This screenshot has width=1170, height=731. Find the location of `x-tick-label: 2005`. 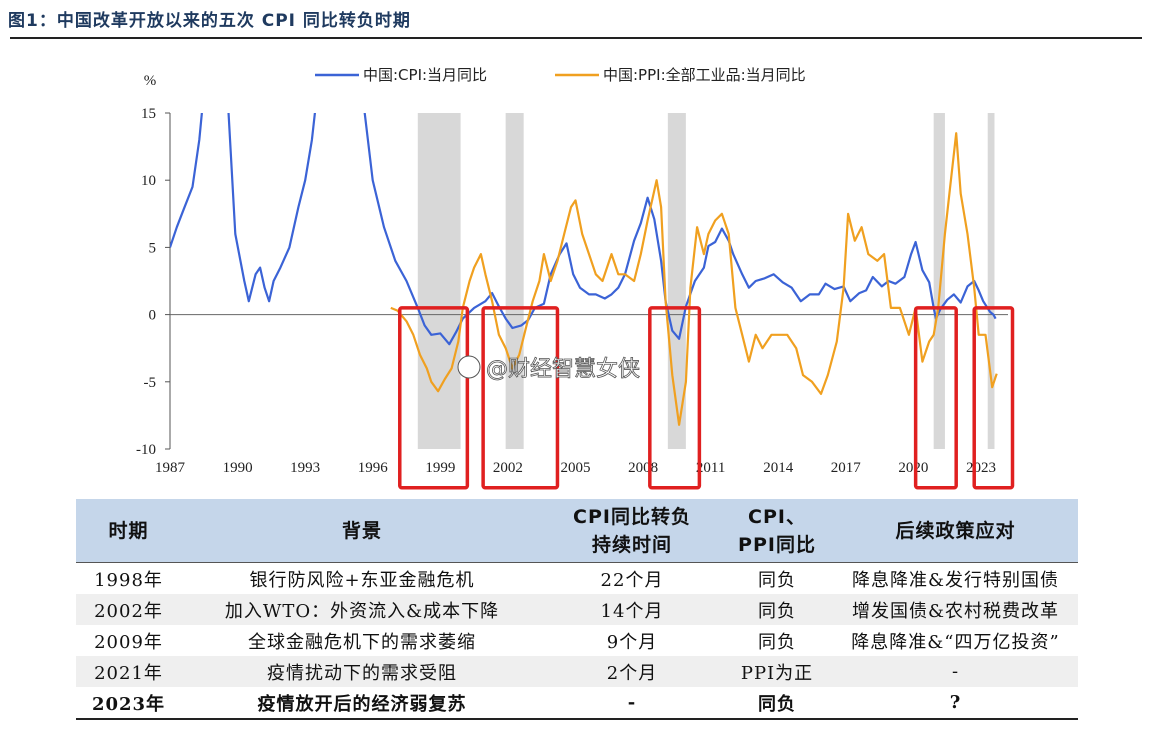

x-tick-label: 2005 is located at coordinates (575, 468).